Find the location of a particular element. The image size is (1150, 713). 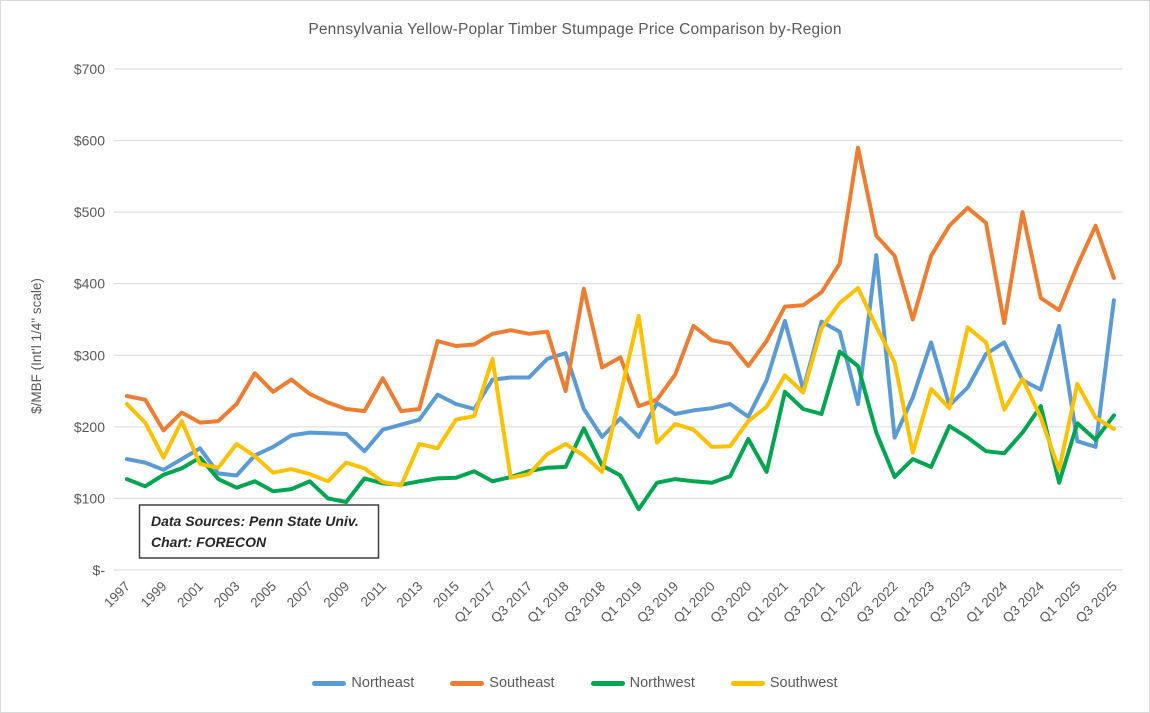

annotation-text-line: Data Sources: Penn State Univ. is located at coordinates (255, 521).